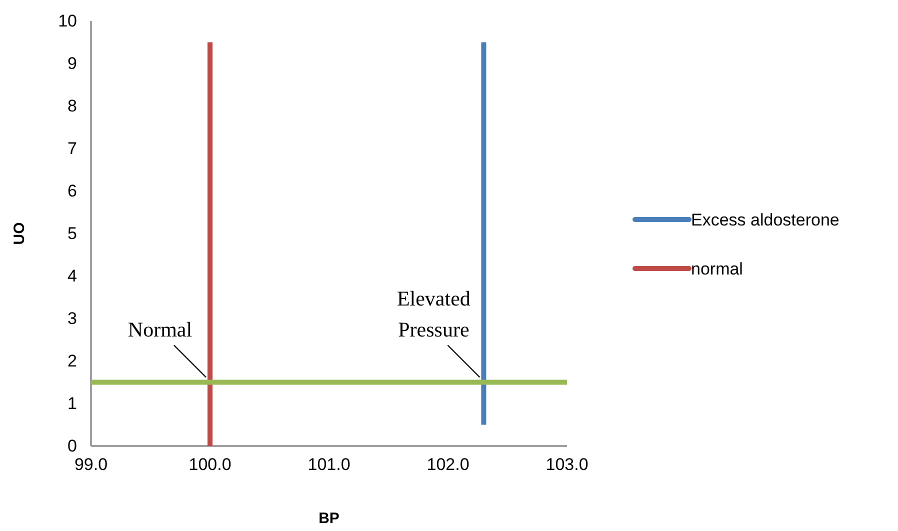 The height and width of the screenshot is (531, 898). What do you see at coordinates (72, 190) in the screenshot?
I see `y-tick-label: 6` at bounding box center [72, 190].